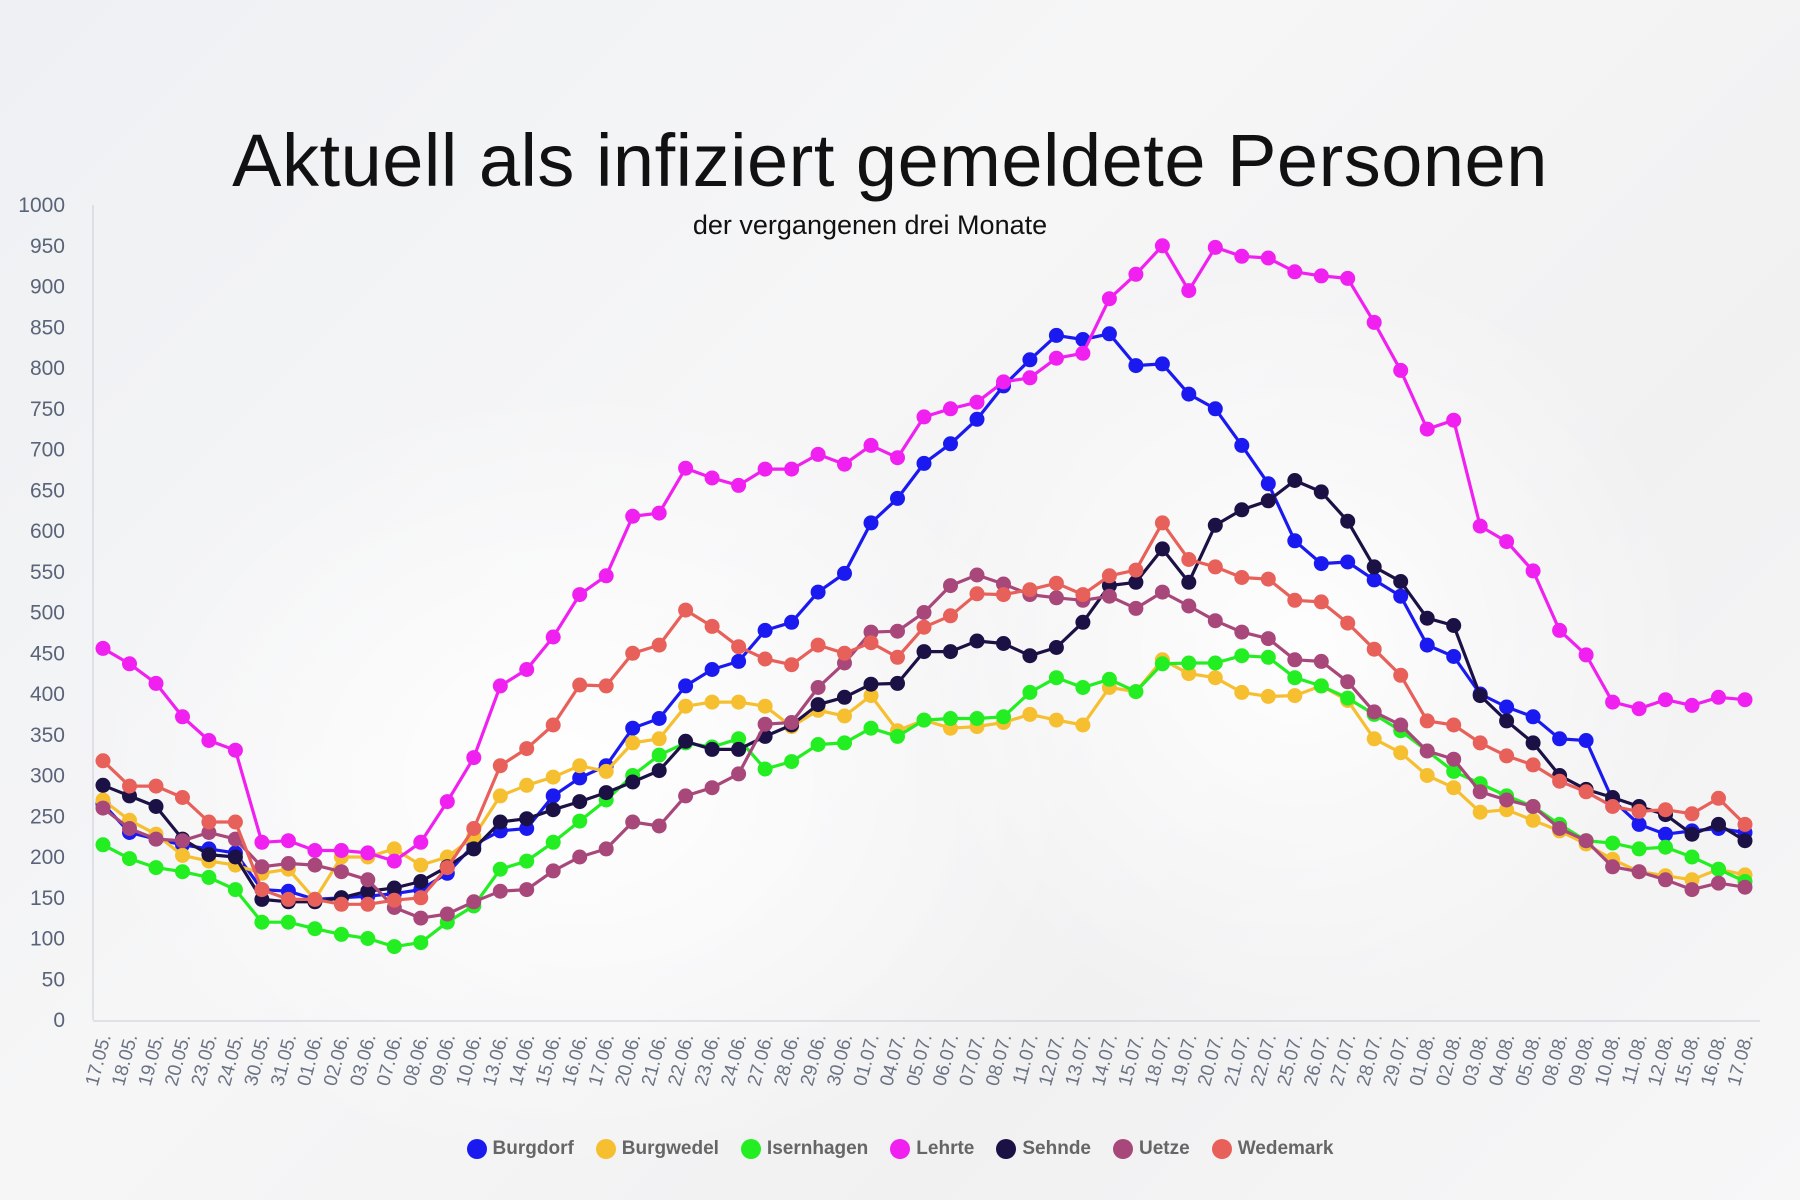 This screenshot has width=1800, height=1200. I want to click on y-tick-label: 150, so click(47, 898).